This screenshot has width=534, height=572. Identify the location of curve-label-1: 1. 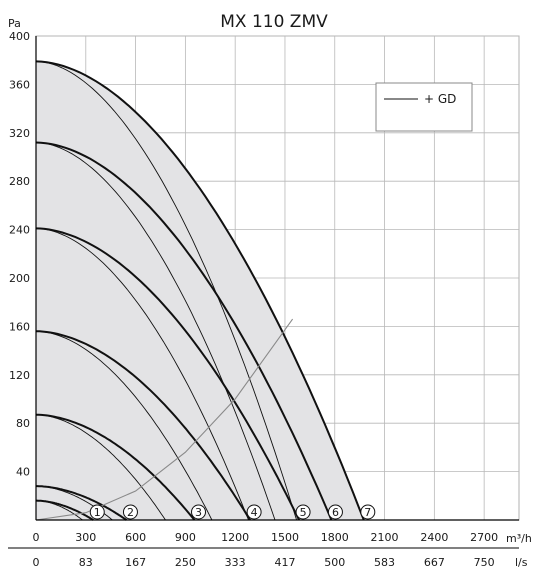
(97, 512).